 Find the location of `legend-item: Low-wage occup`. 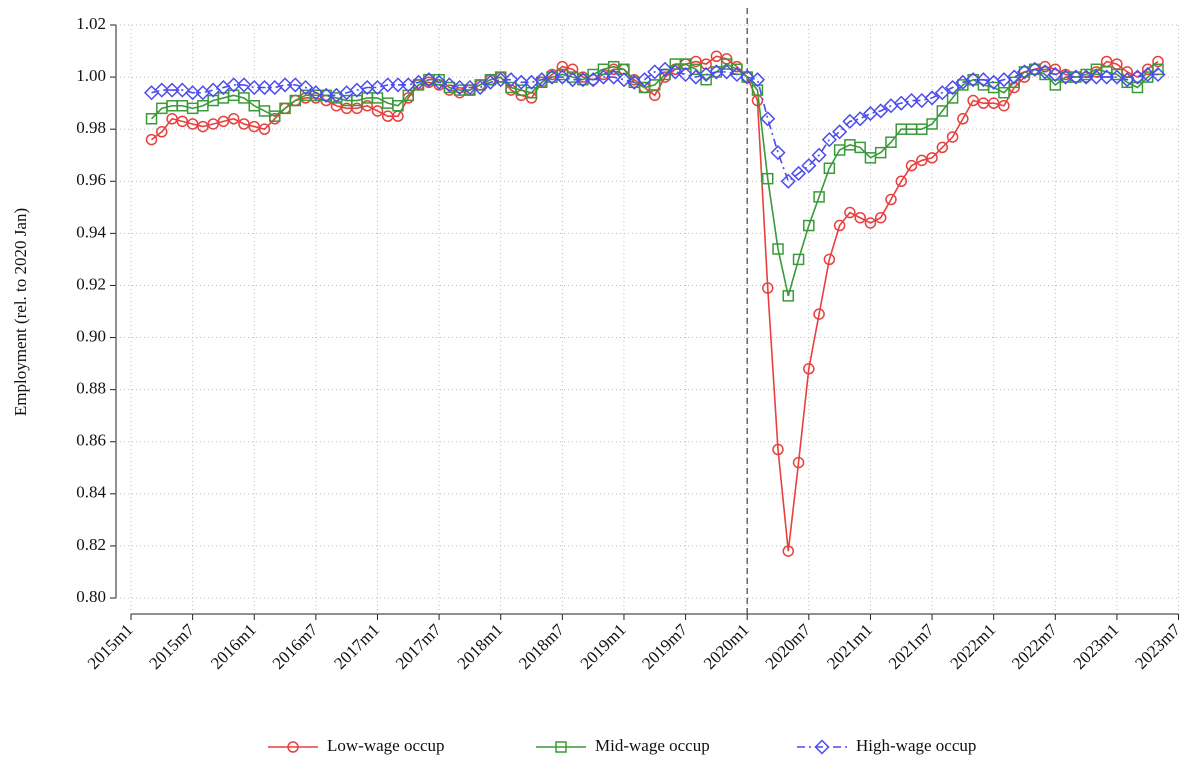

legend-item: Low-wage occup is located at coordinates (356, 745).